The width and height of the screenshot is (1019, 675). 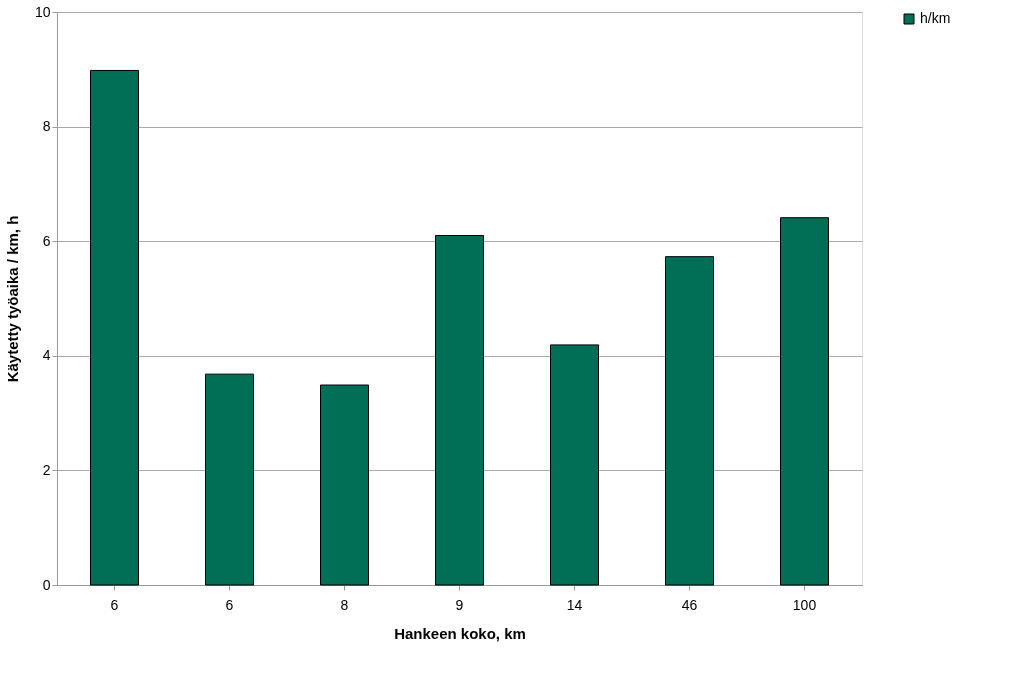 What do you see at coordinates (459, 604) in the screenshot?
I see `x-tick-label: 9` at bounding box center [459, 604].